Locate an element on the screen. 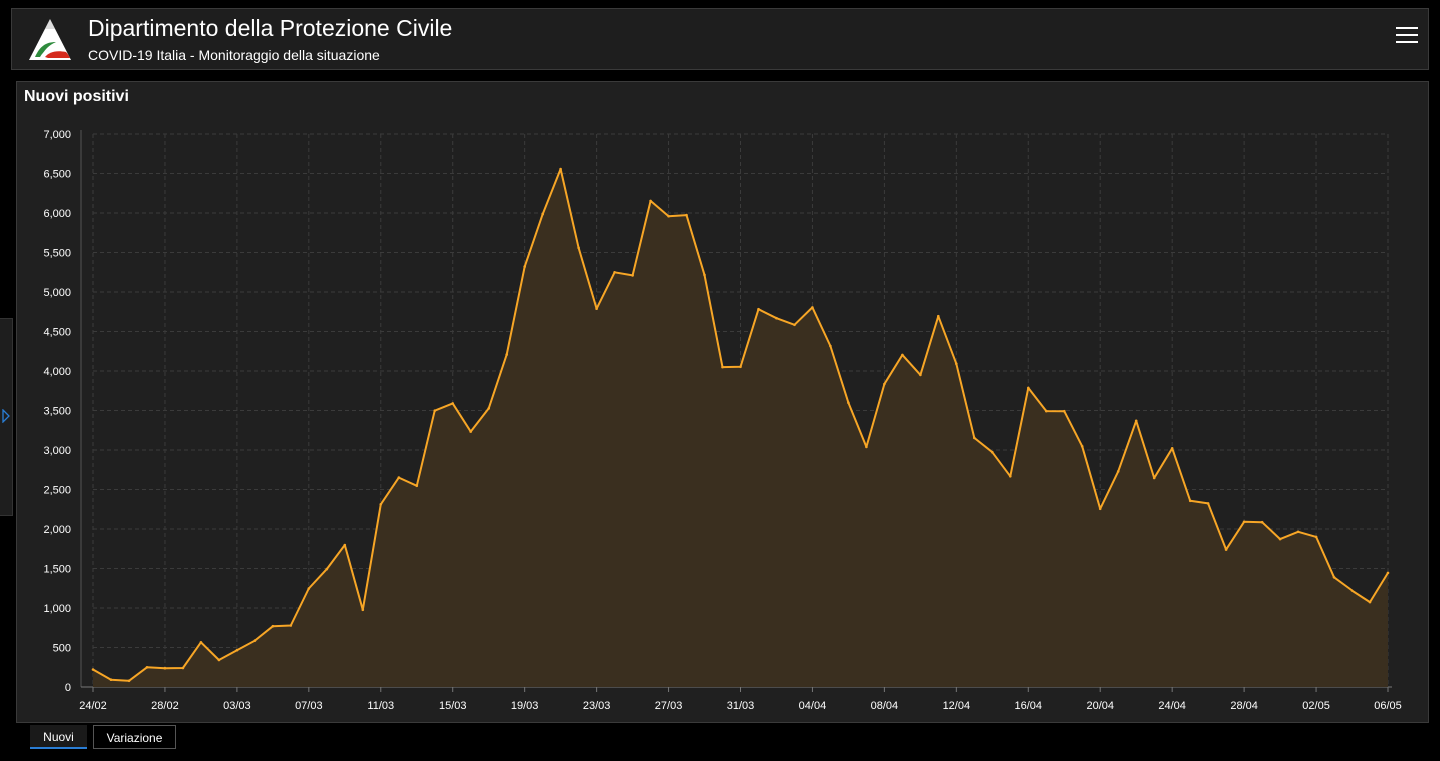  x-tick-label: 24/04 is located at coordinates (1172, 706).